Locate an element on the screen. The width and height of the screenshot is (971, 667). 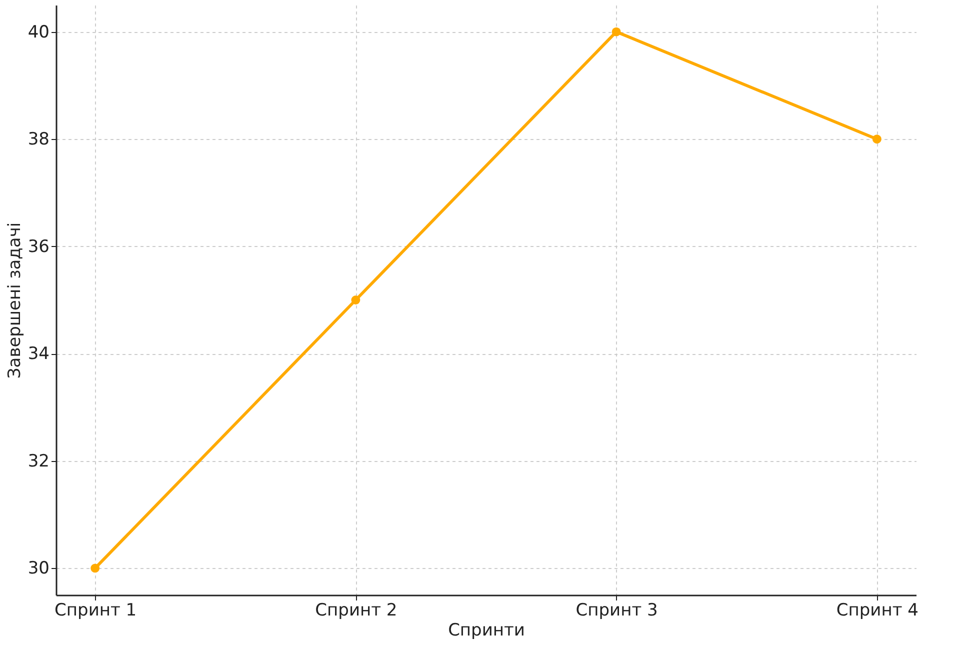
y-tick-label: 36 is located at coordinates (39, 246).